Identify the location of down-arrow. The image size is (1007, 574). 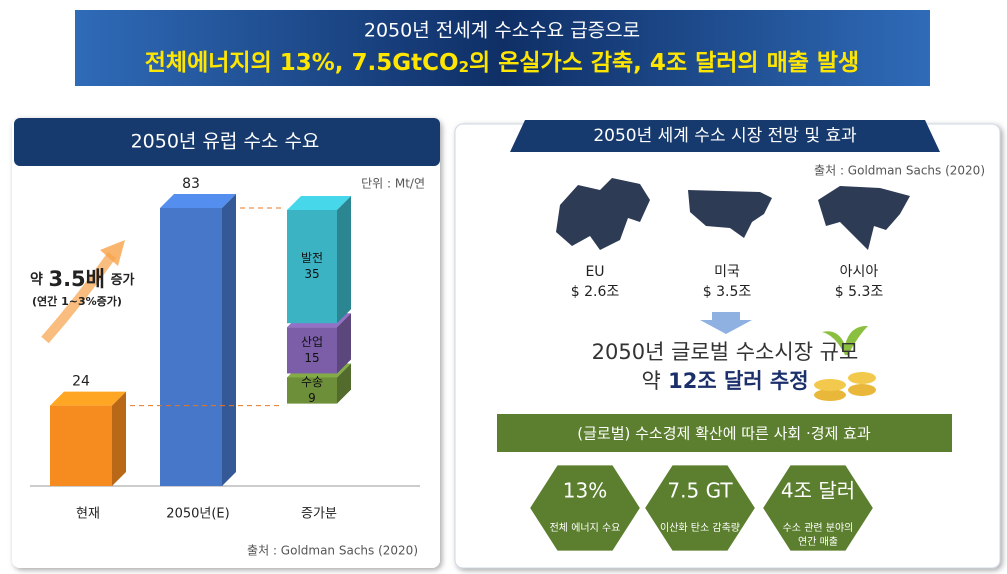
(726, 323).